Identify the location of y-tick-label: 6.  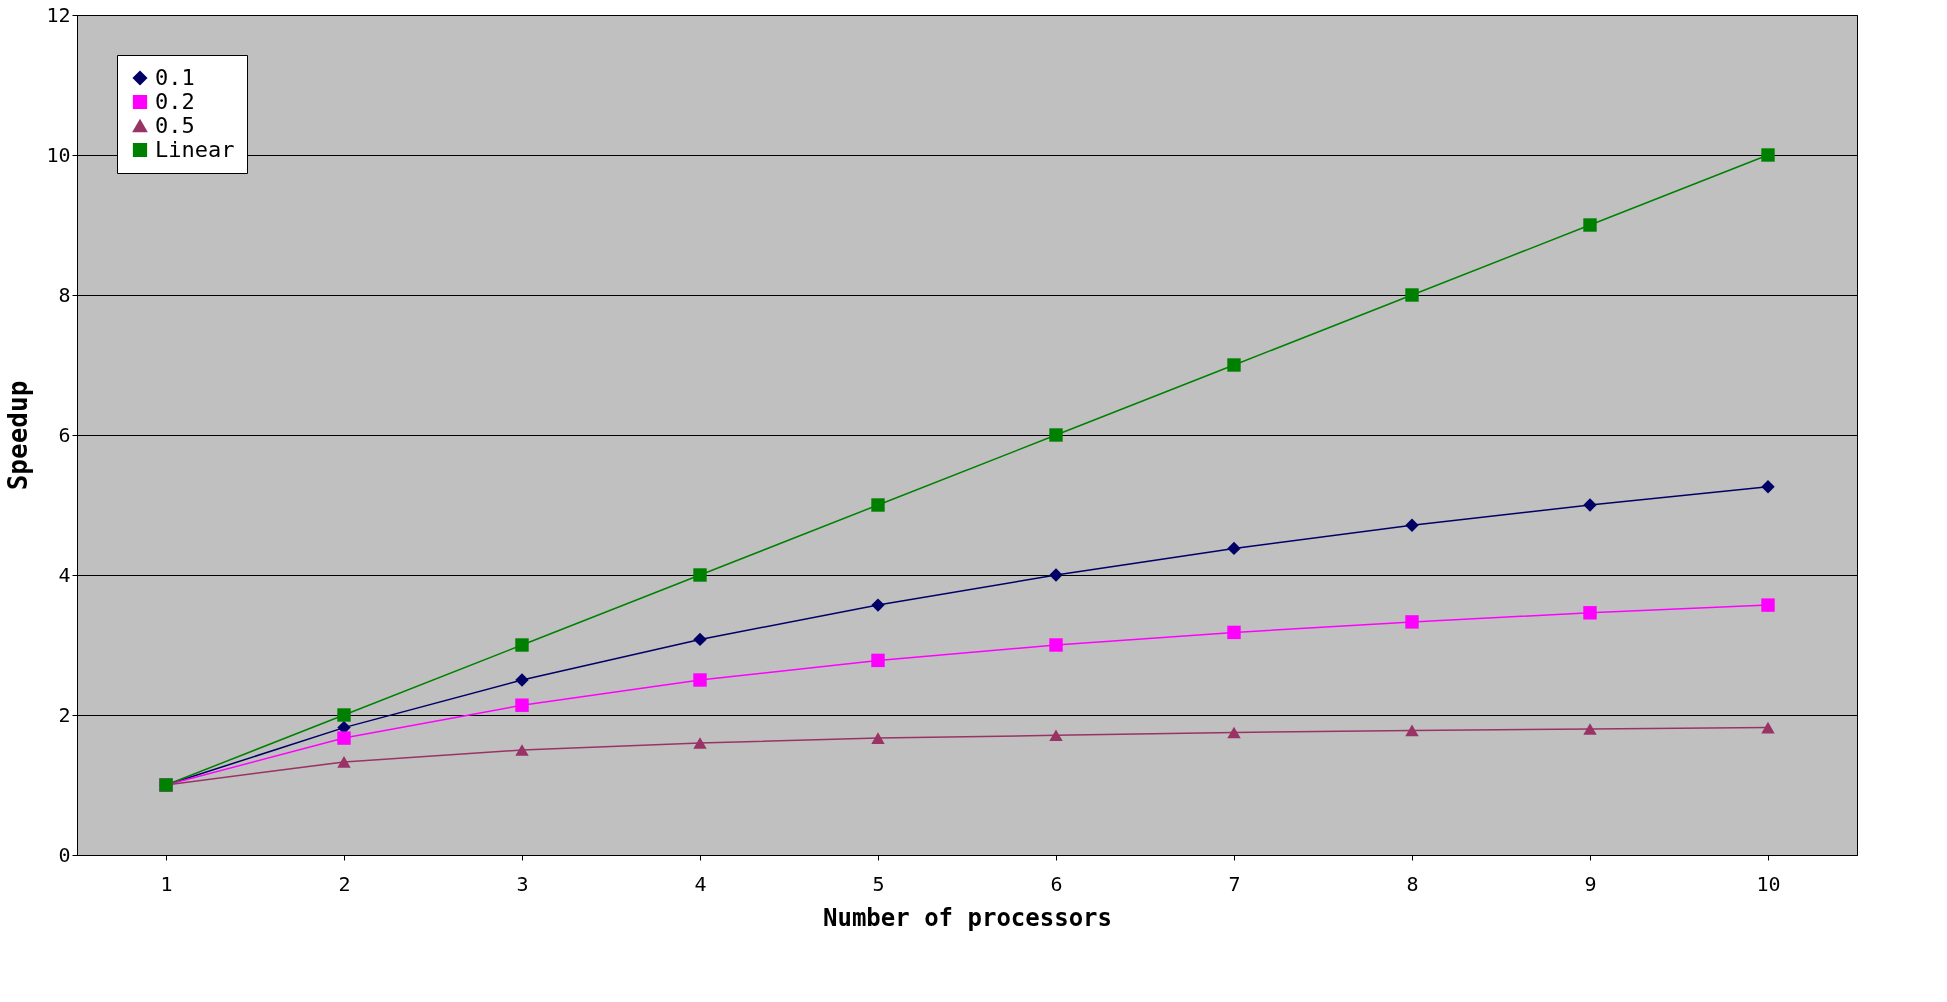
(64, 434).